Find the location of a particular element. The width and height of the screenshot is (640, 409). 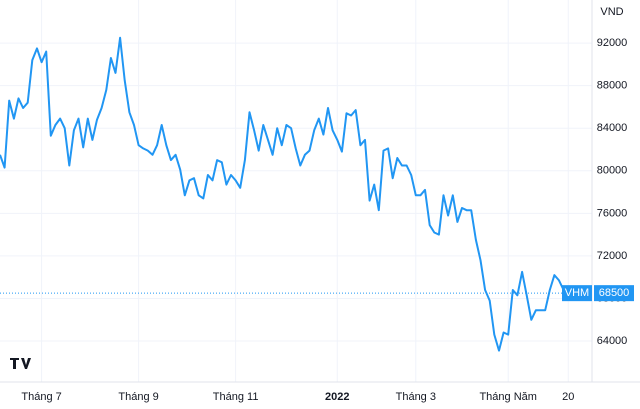

y-tick-label: 72000 is located at coordinates (612, 256).